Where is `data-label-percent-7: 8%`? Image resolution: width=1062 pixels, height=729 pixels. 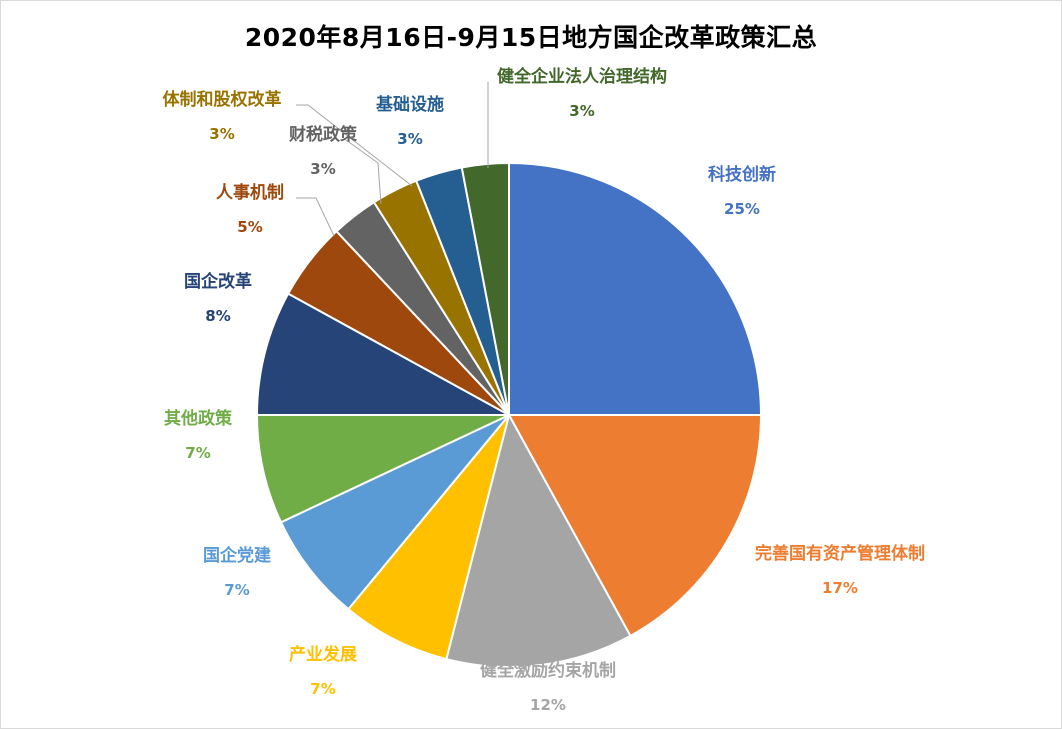 data-label-percent-7: 8% is located at coordinates (217, 316).